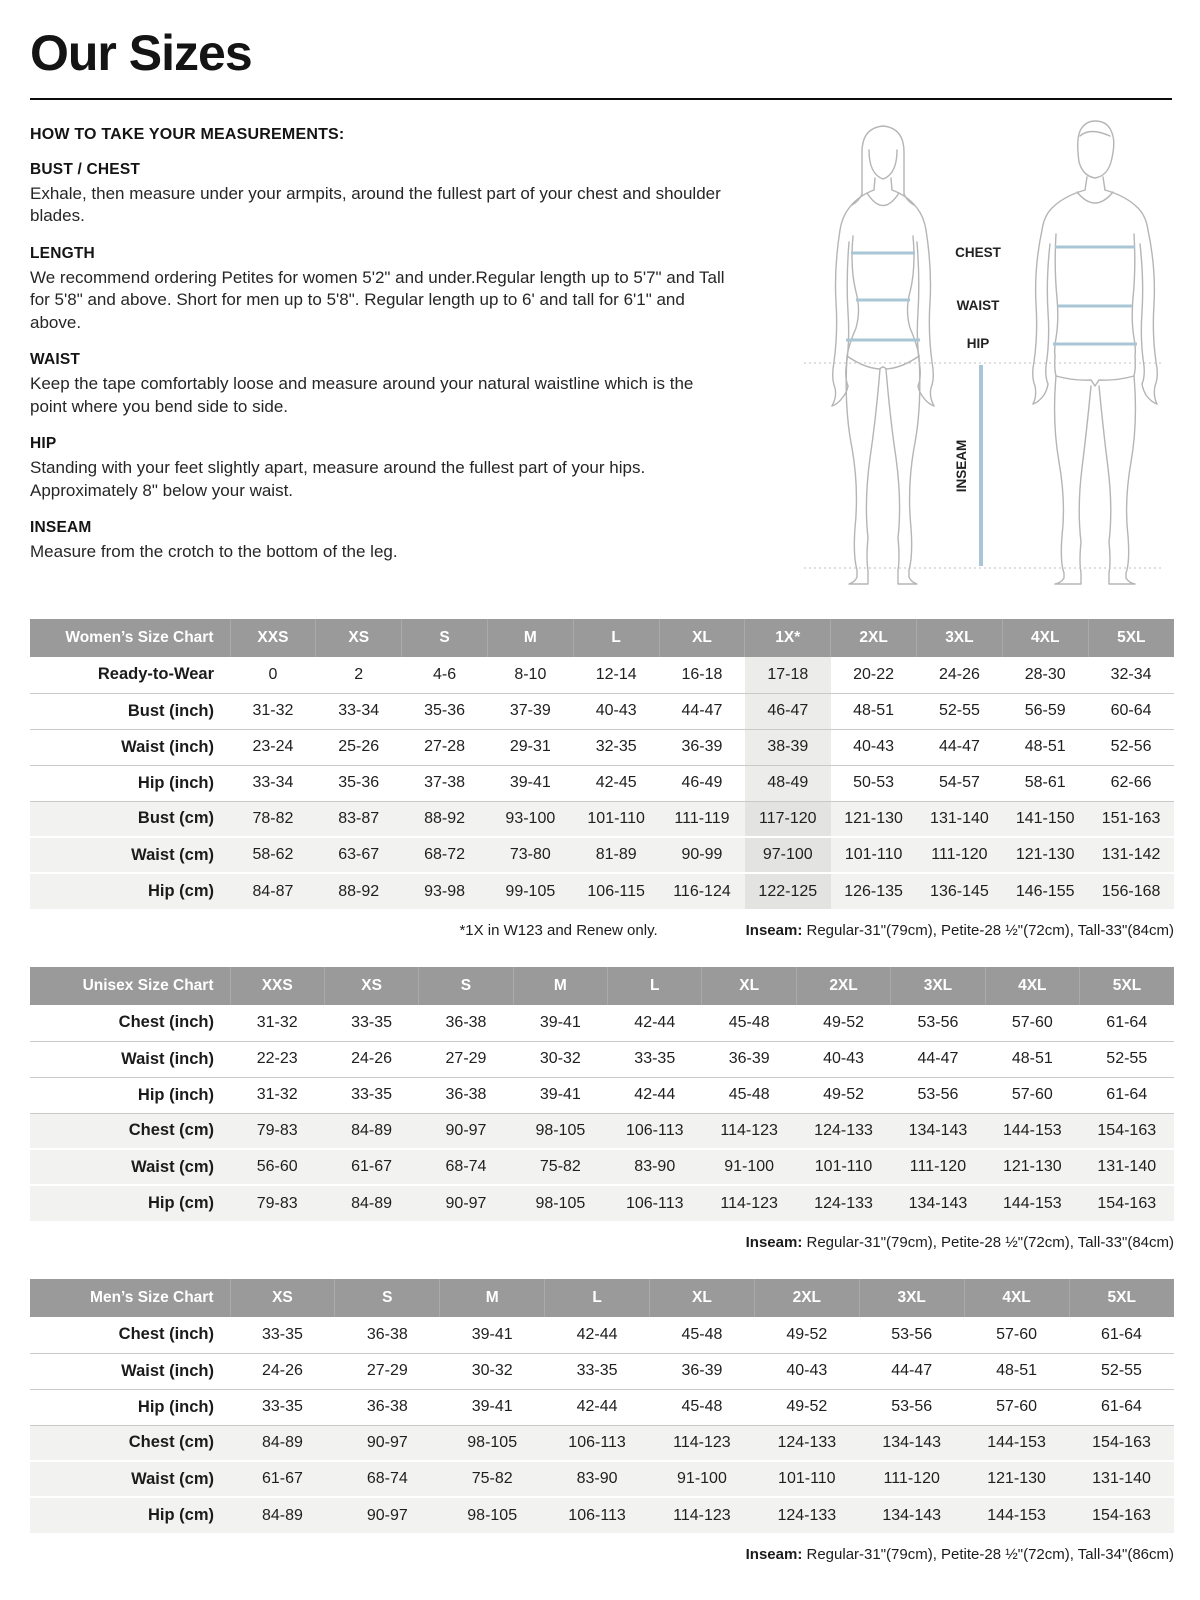 The height and width of the screenshot is (1600, 1200). I want to click on size-value: 31-32, so click(273, 710).